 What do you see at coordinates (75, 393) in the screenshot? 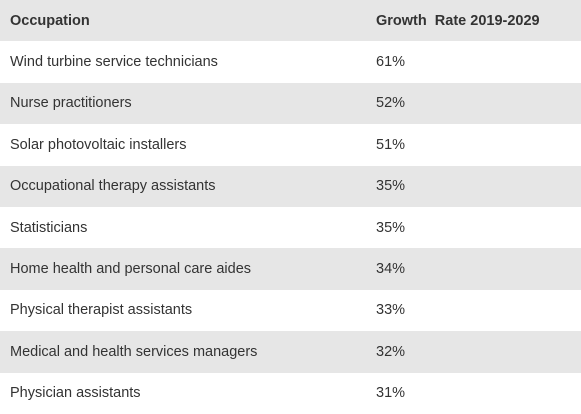
I see `occupation-cell: Physician assistants` at bounding box center [75, 393].